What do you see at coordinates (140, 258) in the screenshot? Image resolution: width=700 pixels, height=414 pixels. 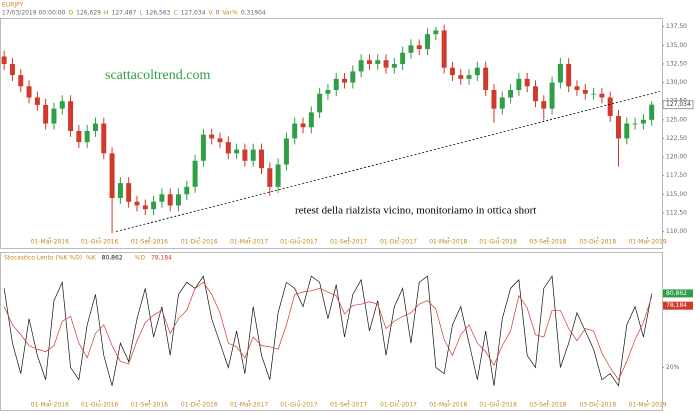 I see `legend-name: %D` at bounding box center [140, 258].